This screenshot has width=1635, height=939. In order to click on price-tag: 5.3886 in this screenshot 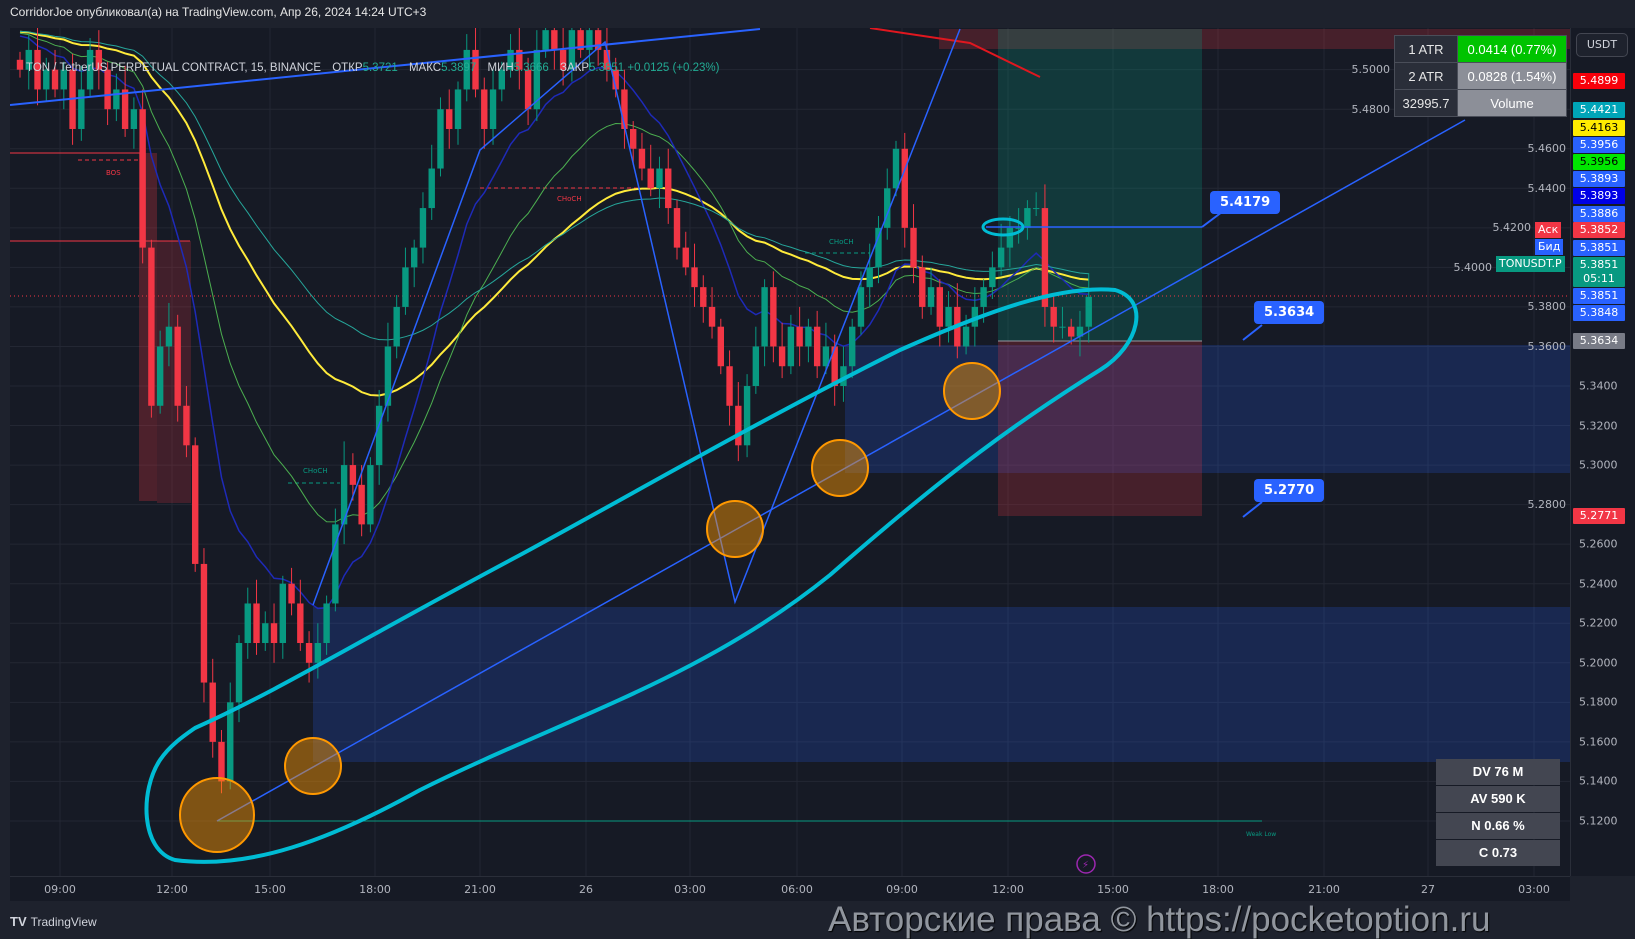, I will do `click(1599, 214)`.